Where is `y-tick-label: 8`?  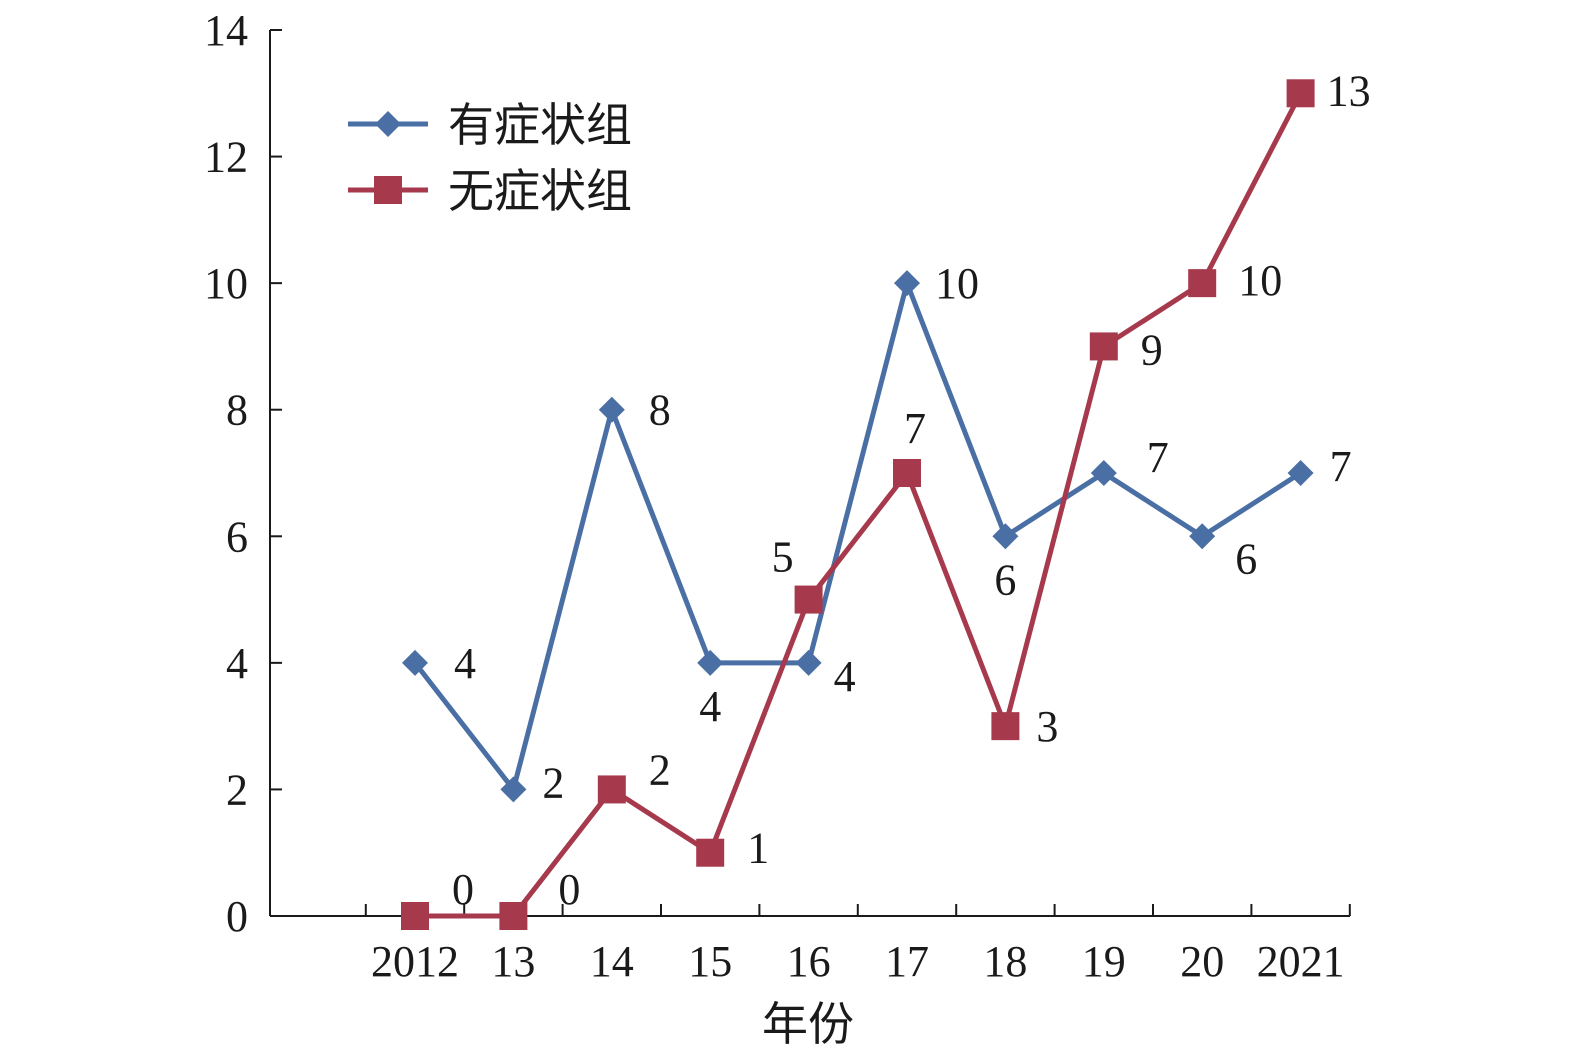 y-tick-label: 8 is located at coordinates (237, 410).